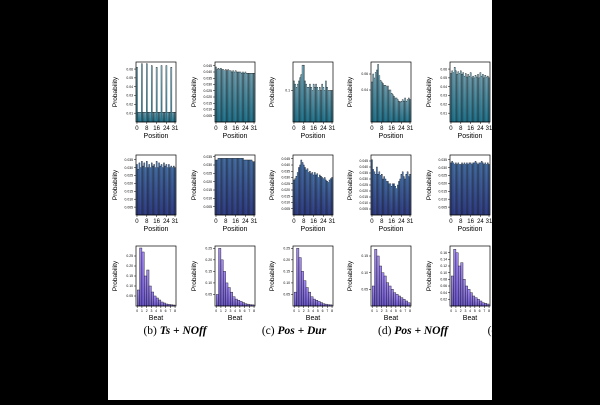 This screenshot has height=405, width=600. Describe the element at coordinates (299, 311) in the screenshot. I see `x-tick-label: 1` at that location.